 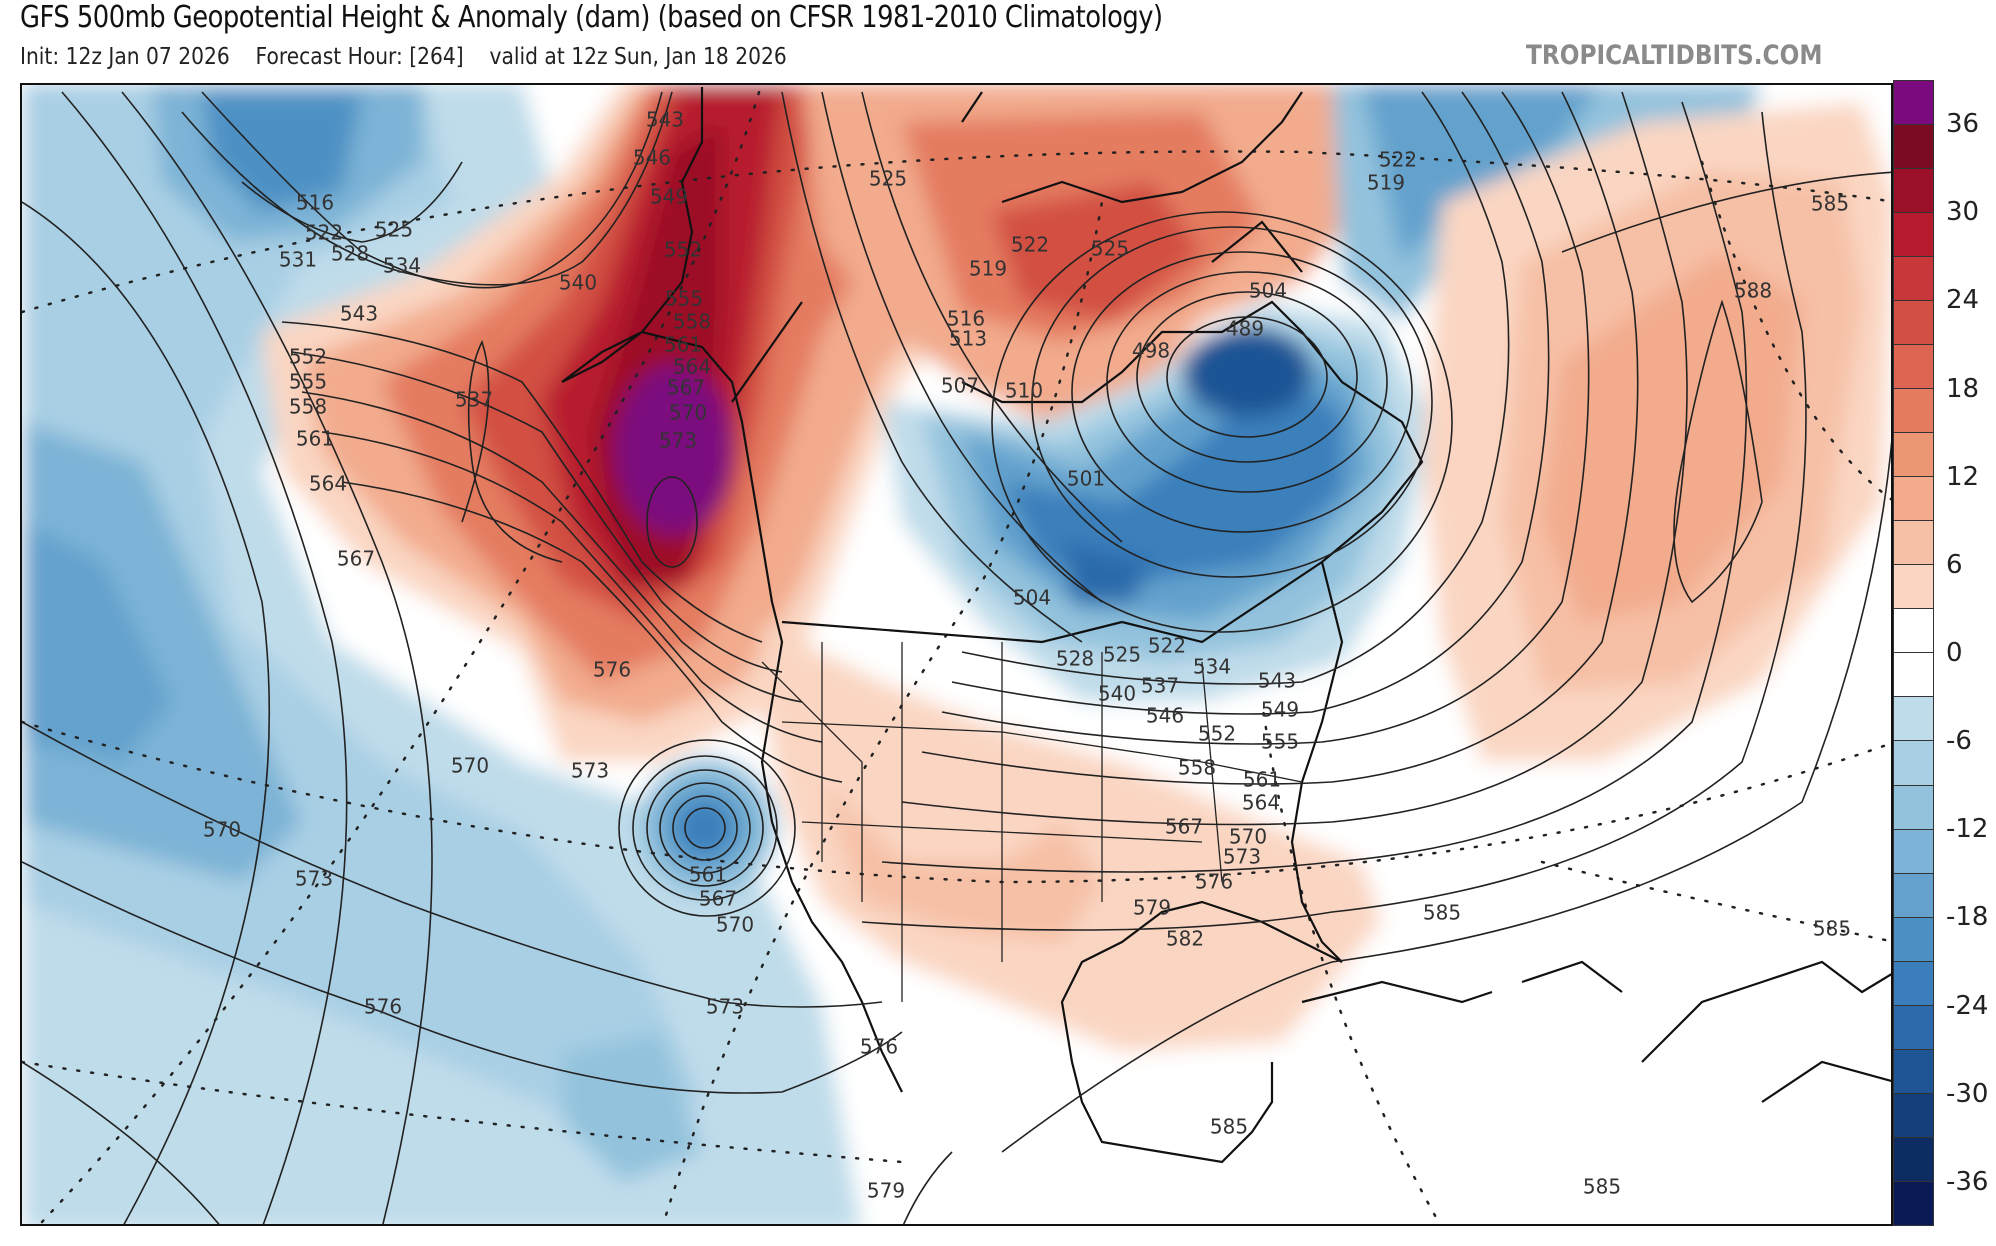 What do you see at coordinates (1185, 939) in the screenshot?
I see `contour-label: 582` at bounding box center [1185, 939].